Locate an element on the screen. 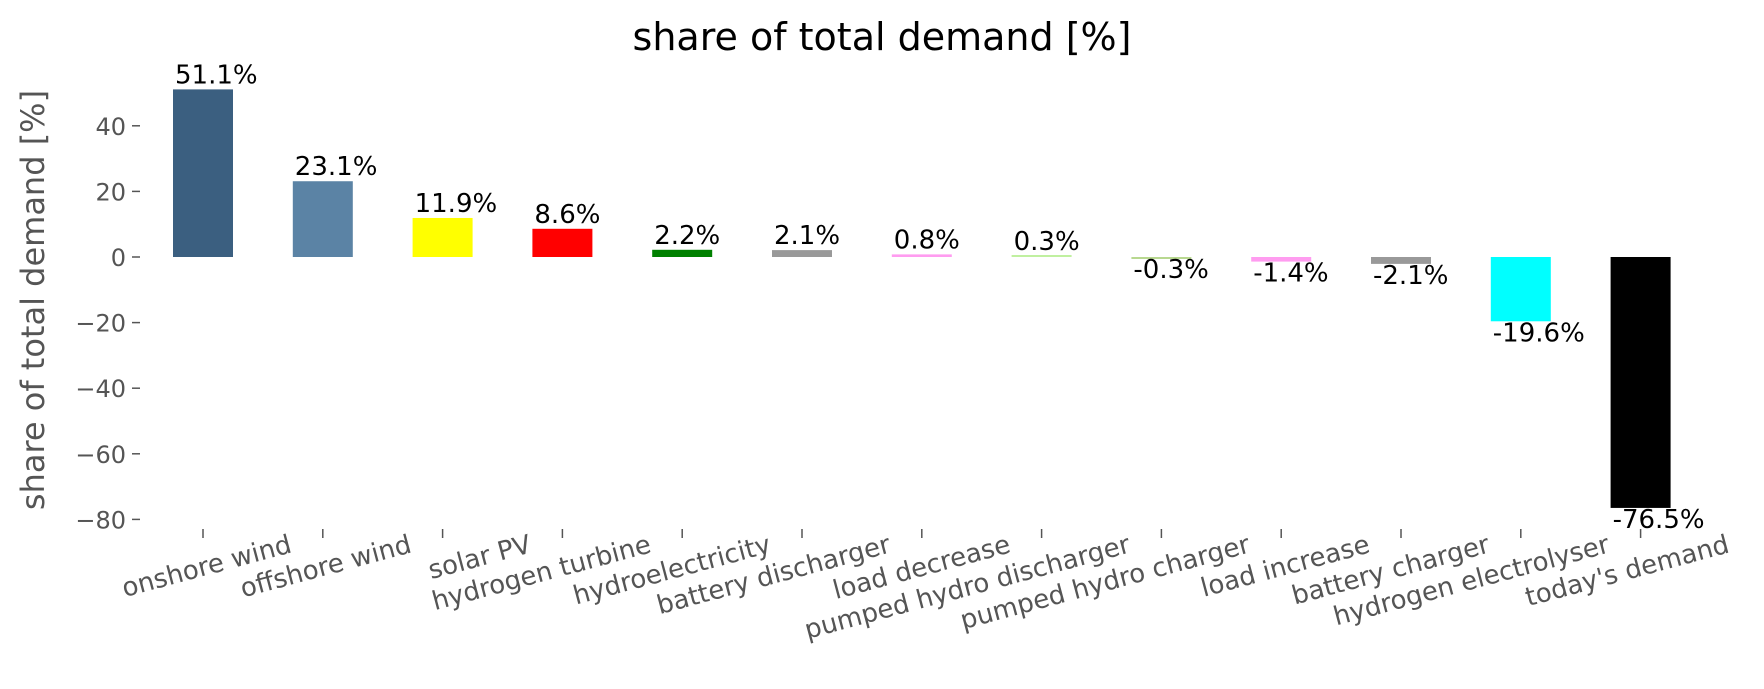 This screenshot has height=689, width=1764. y-tick-label: 0 is located at coordinates (118, 258).